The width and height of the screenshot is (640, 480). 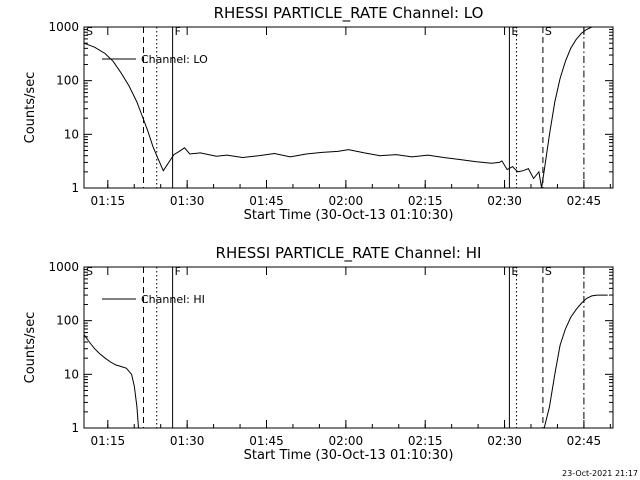 What do you see at coordinates (349, 253) in the screenshot?
I see `chart-title: RHESSI PARTICLE_RATE Channel: HI` at bounding box center [349, 253].